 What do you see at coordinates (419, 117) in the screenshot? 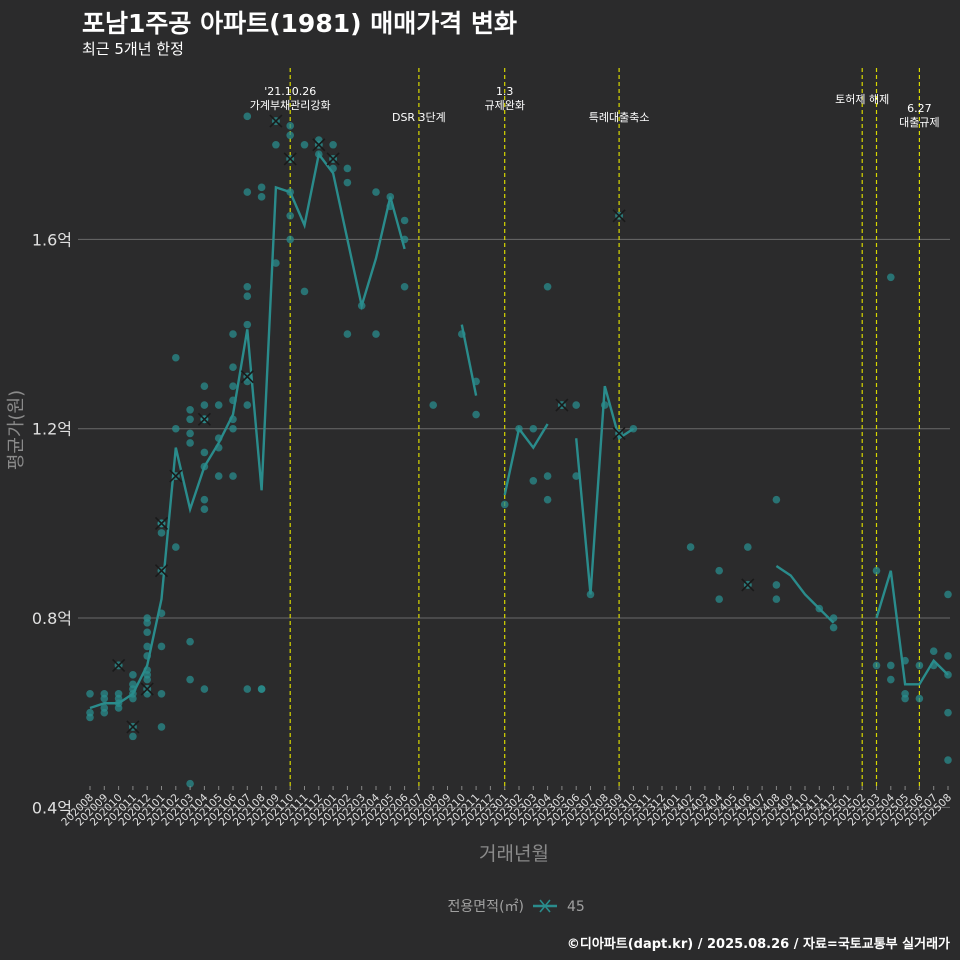
I see `event-label: DSR 3단계` at bounding box center [419, 117].